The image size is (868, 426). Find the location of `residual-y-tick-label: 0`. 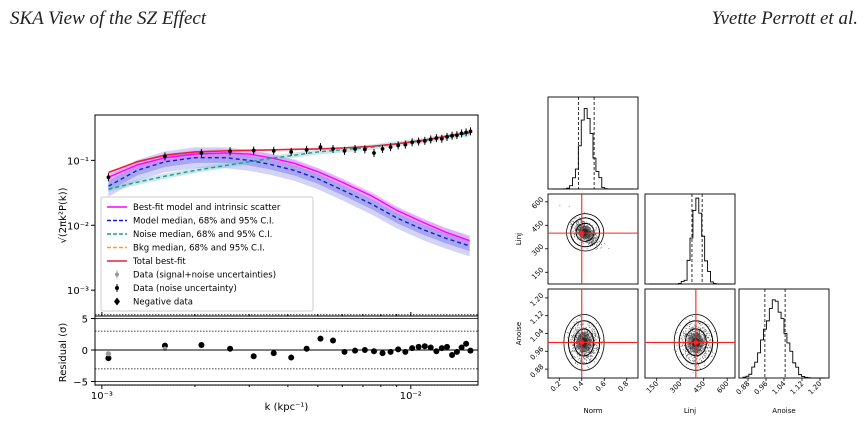

residual-y-tick-label: 0 is located at coordinates (85, 351).